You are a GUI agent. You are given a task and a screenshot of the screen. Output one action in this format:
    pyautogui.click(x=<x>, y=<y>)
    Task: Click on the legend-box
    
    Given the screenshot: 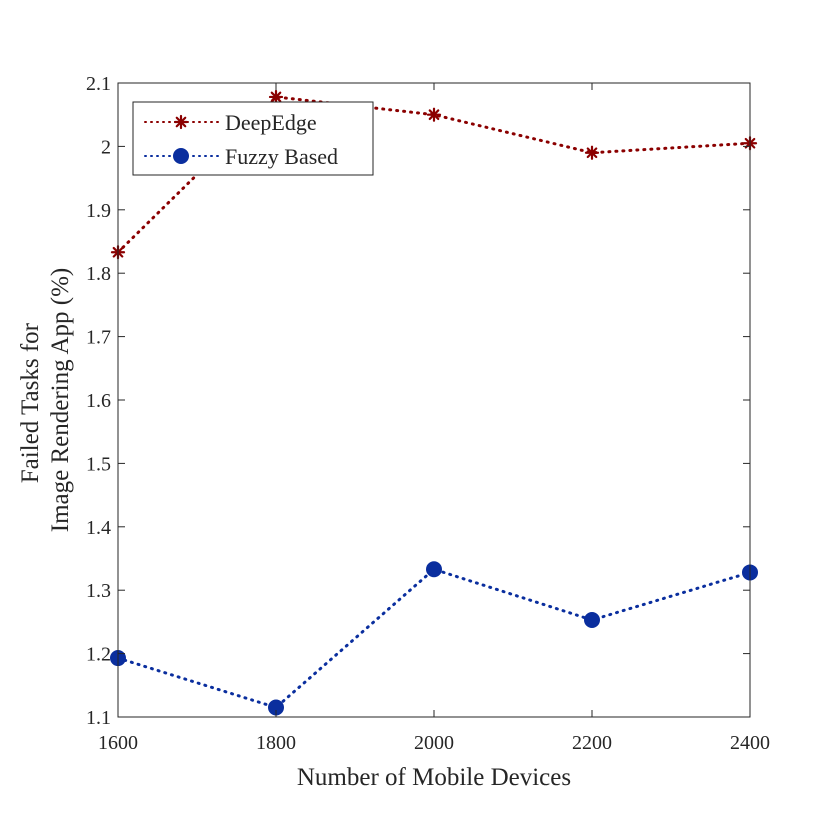 What is the action you would take?
    pyautogui.click(x=253, y=138)
    